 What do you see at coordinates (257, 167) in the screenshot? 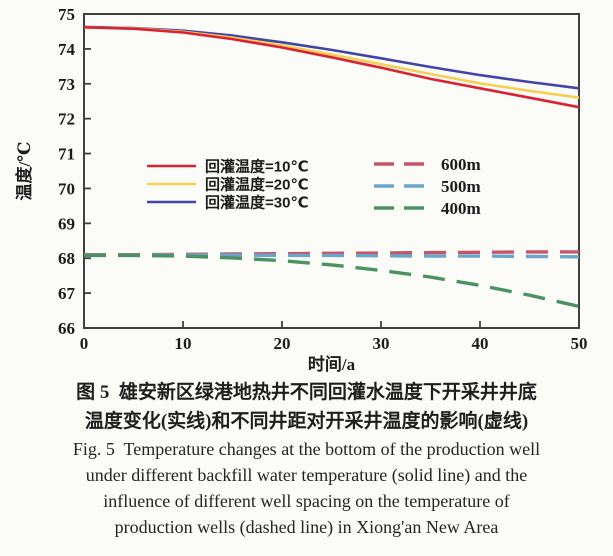
I see `legend-label: 回灌温度=10℃` at bounding box center [257, 167].